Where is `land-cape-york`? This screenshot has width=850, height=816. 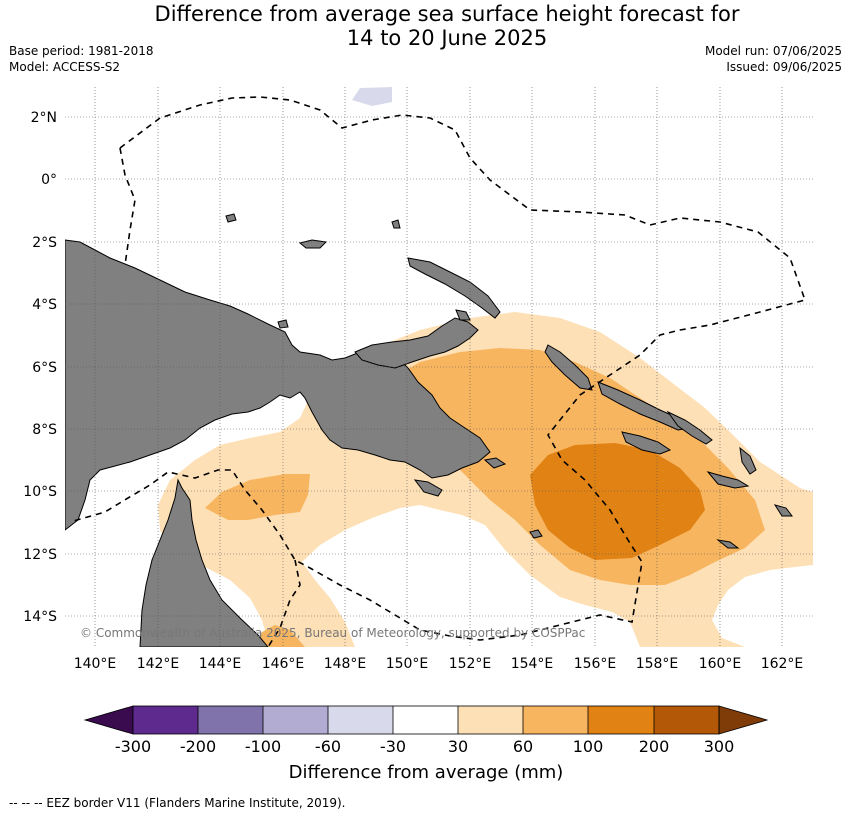 land-cape-york is located at coordinates (204, 562).